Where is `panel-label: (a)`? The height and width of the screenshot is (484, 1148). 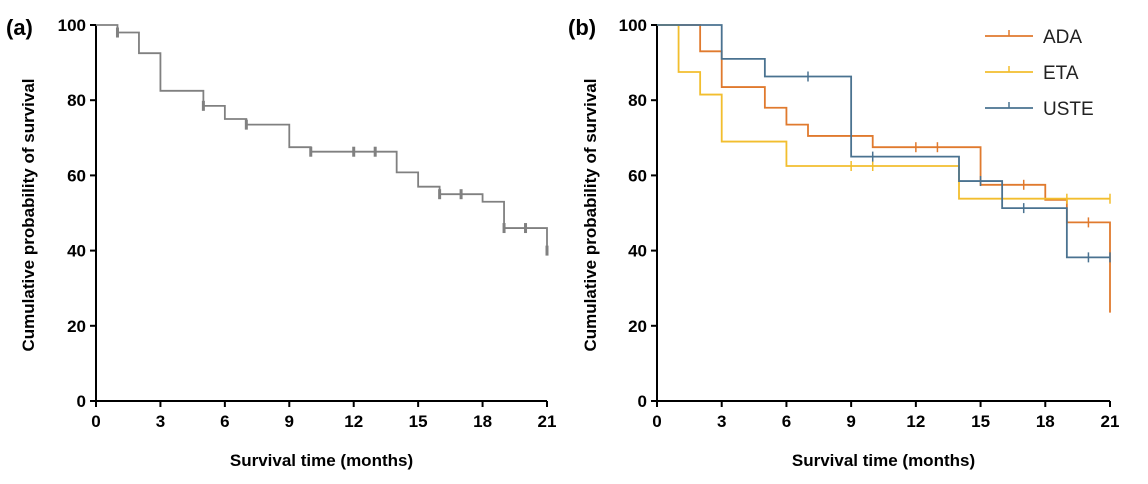 panel-label: (a) is located at coordinates (19, 27).